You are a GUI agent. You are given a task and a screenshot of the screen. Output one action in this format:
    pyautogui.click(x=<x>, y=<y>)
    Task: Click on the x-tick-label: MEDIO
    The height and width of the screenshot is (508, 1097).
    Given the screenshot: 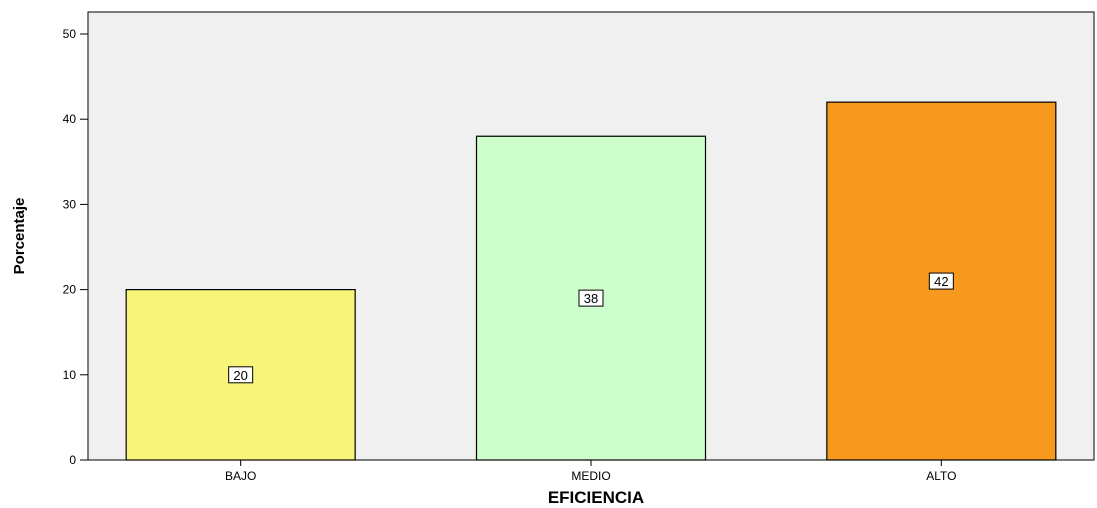 What is the action you would take?
    pyautogui.click(x=590, y=476)
    